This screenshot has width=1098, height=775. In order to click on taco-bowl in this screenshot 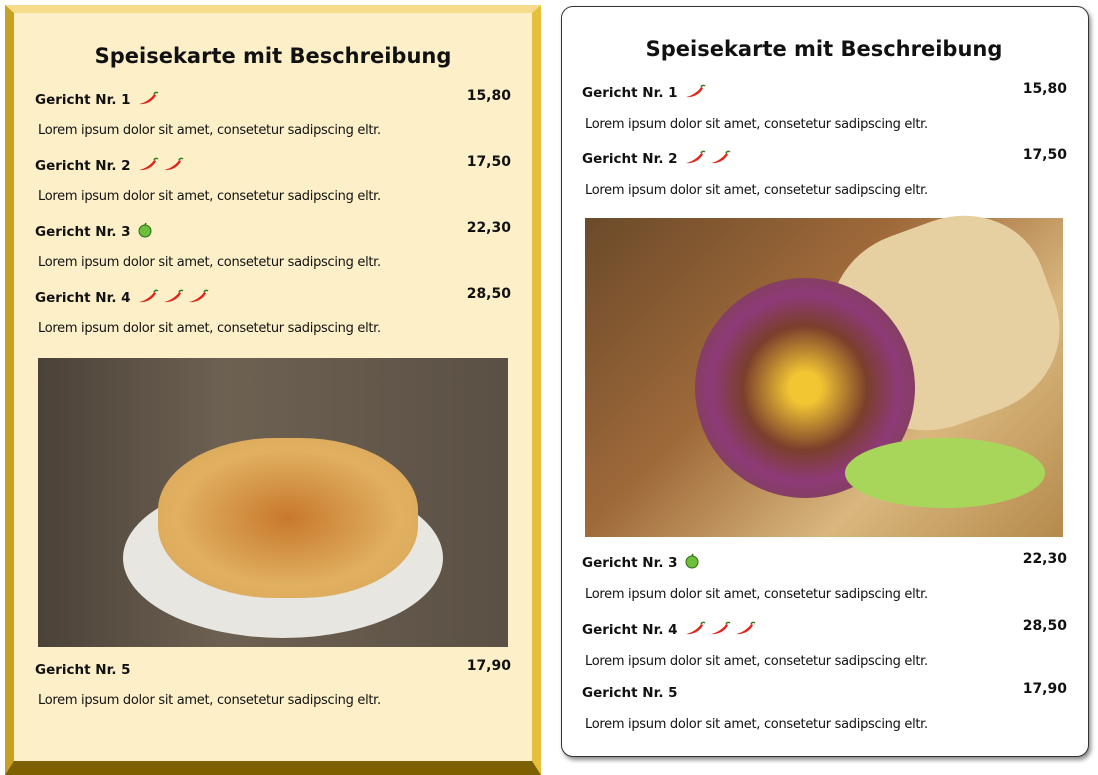, I will do `click(288, 518)`.